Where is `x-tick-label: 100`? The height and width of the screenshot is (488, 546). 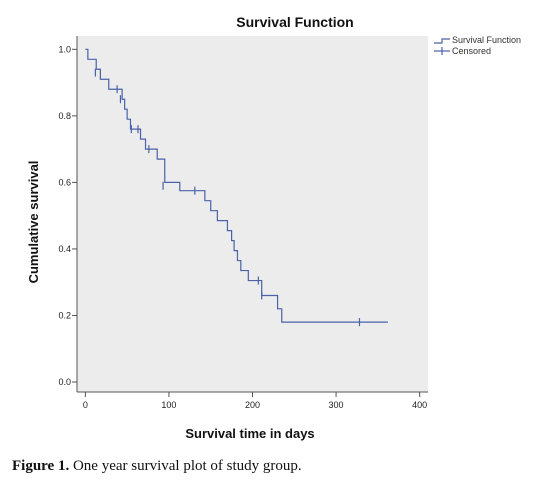 x-tick-label: 100 is located at coordinates (168, 405).